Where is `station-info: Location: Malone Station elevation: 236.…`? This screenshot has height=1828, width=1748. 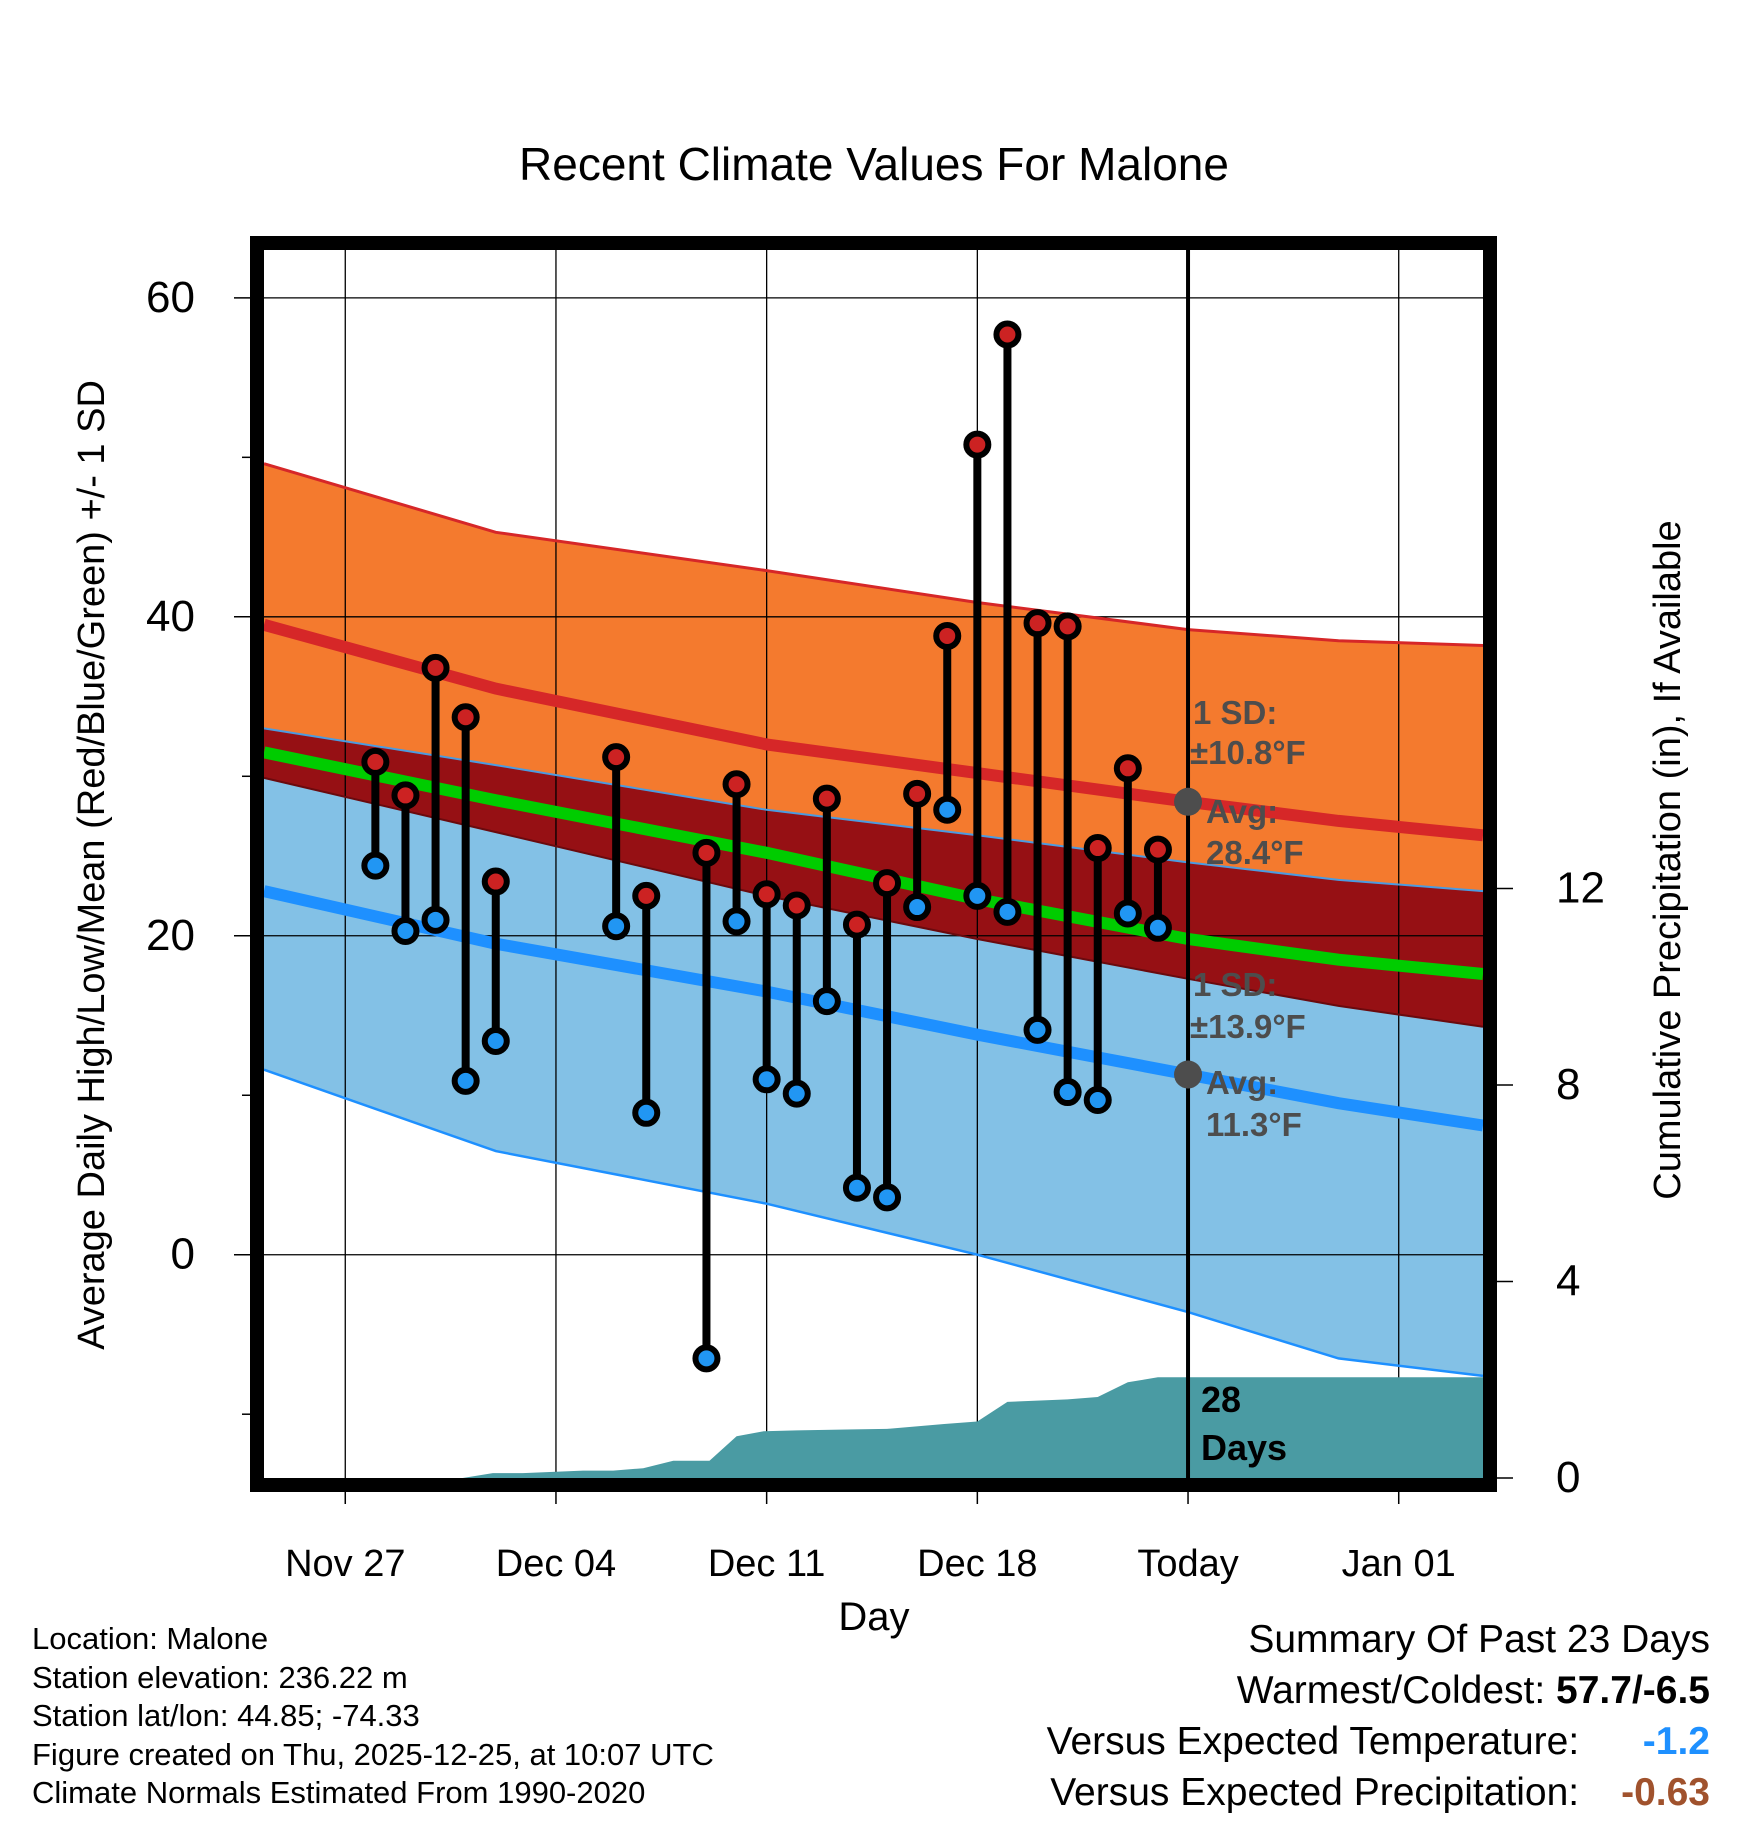
station-info: Location: Malone Station elevation: 236.… is located at coordinates (373, 1716).